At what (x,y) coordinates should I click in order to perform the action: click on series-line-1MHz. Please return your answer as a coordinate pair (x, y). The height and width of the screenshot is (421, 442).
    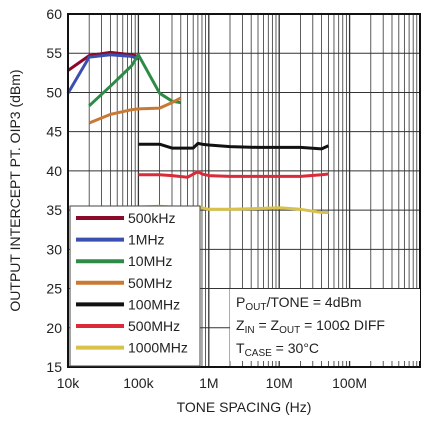
    Looking at the image, I should click on (102, 73).